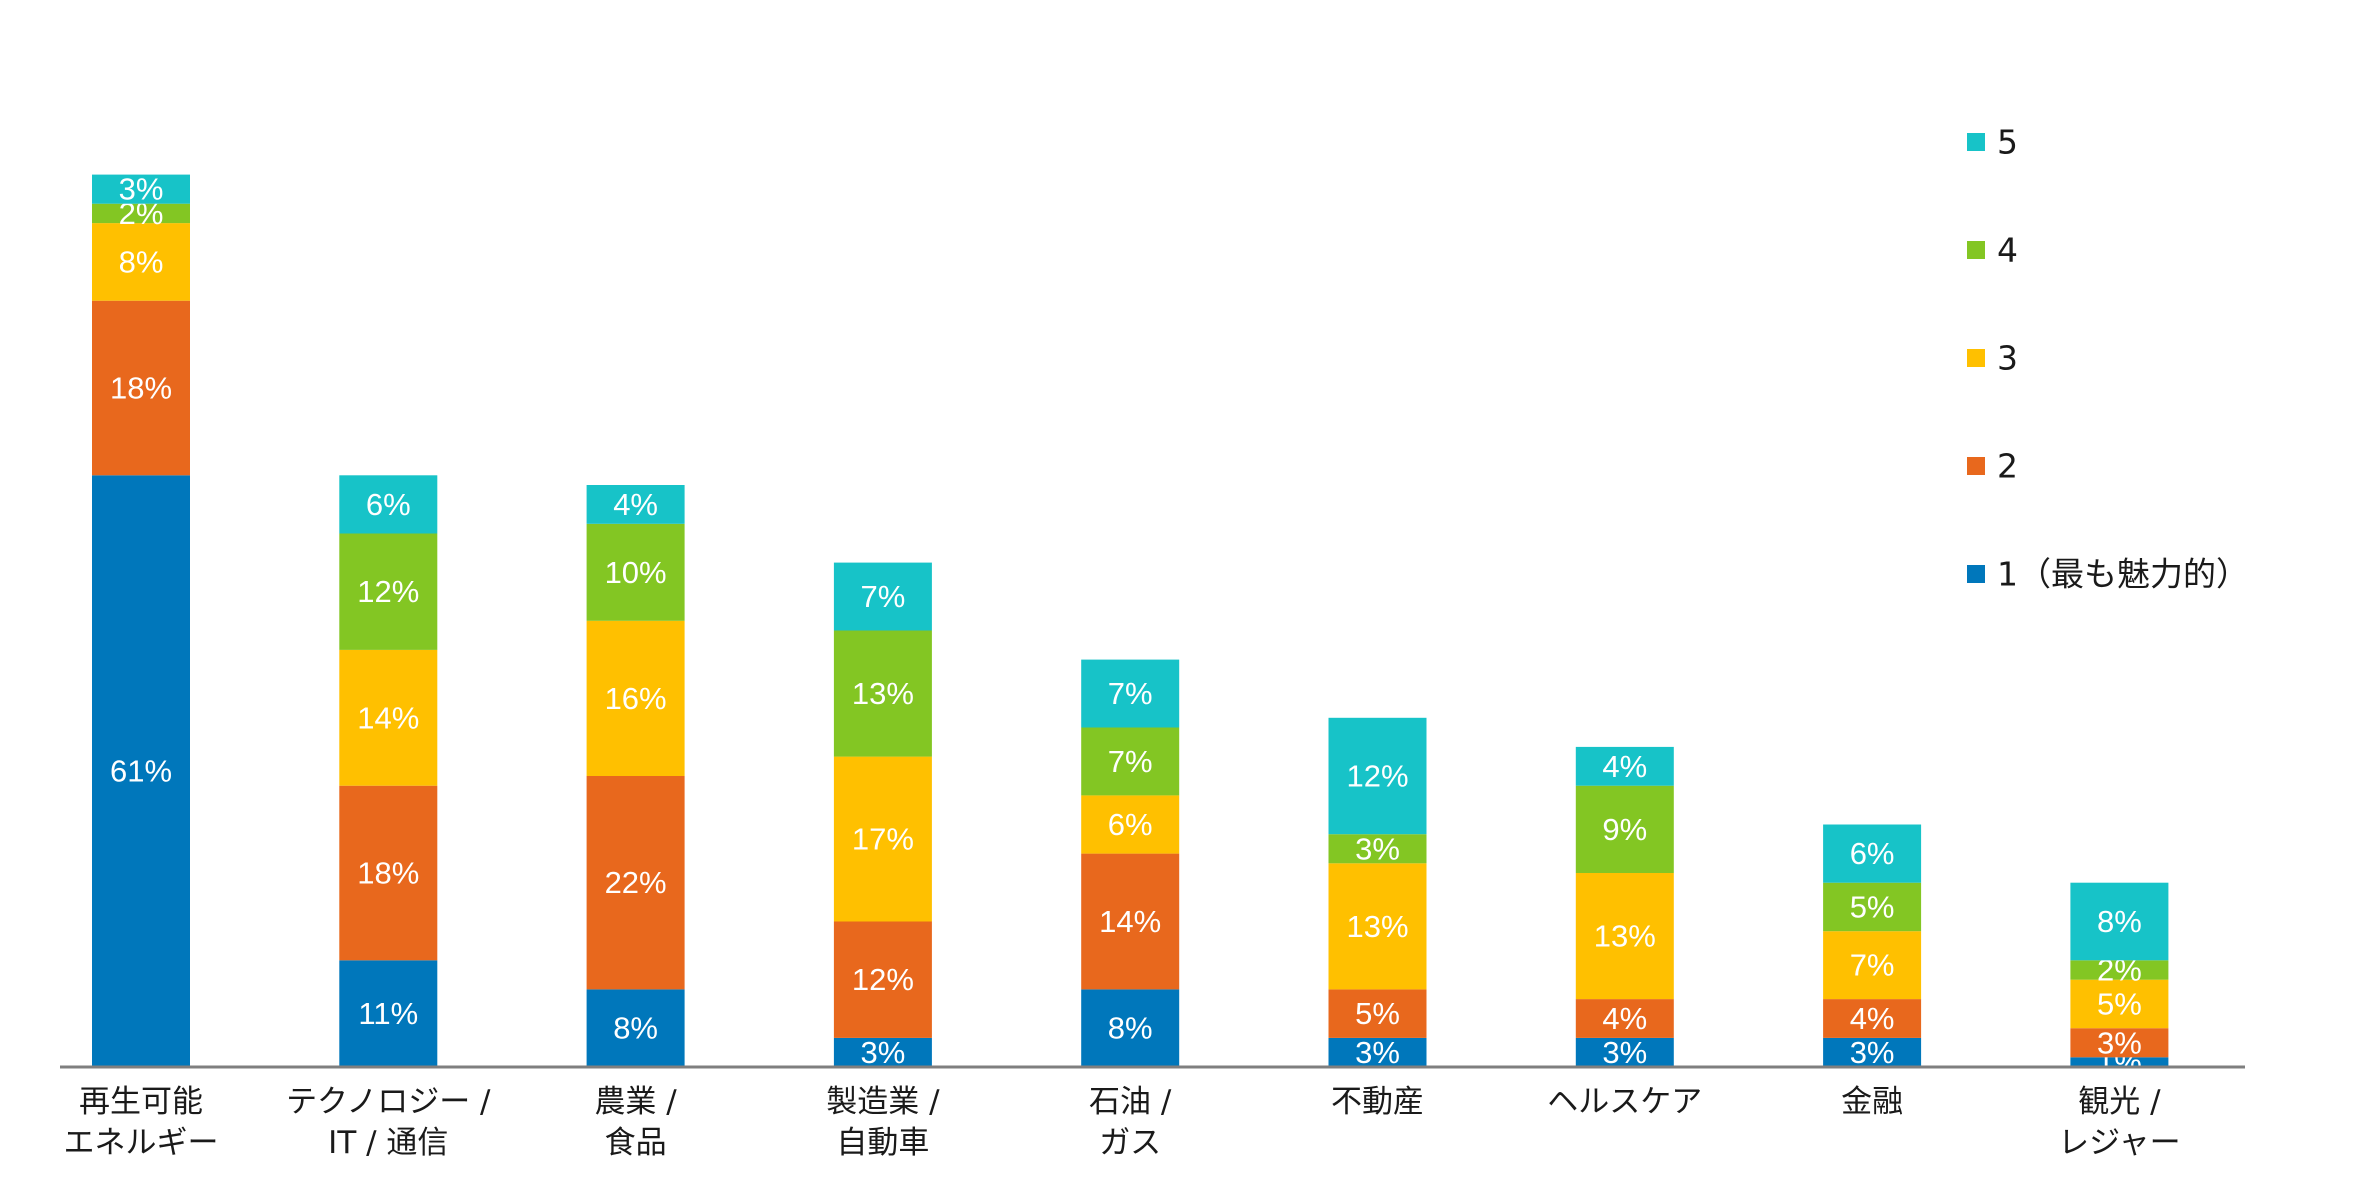 The width and height of the screenshot is (2365, 1184). I want to click on category-label-7-line-1: ヘルスケア, so click(1624, 1102).